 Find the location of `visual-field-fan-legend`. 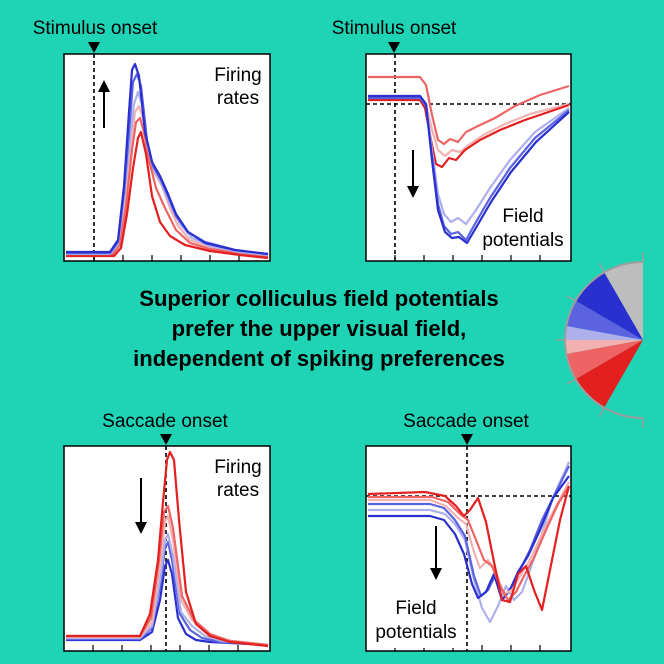

visual-field-fan-legend is located at coordinates (600, 340).